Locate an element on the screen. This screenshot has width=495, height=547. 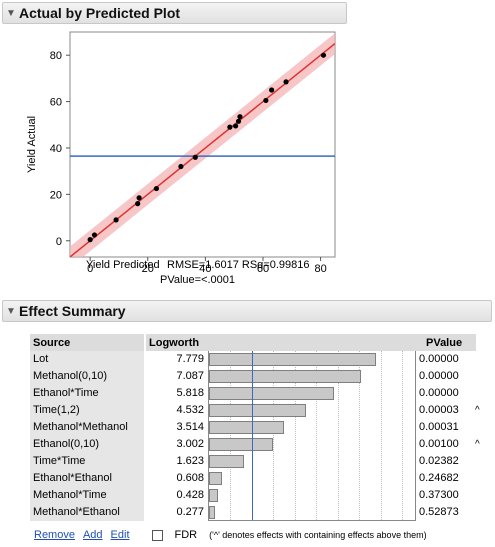
actual-by-predicted-header: ▼ Actual by Predicted Plot is located at coordinates (174, 13).